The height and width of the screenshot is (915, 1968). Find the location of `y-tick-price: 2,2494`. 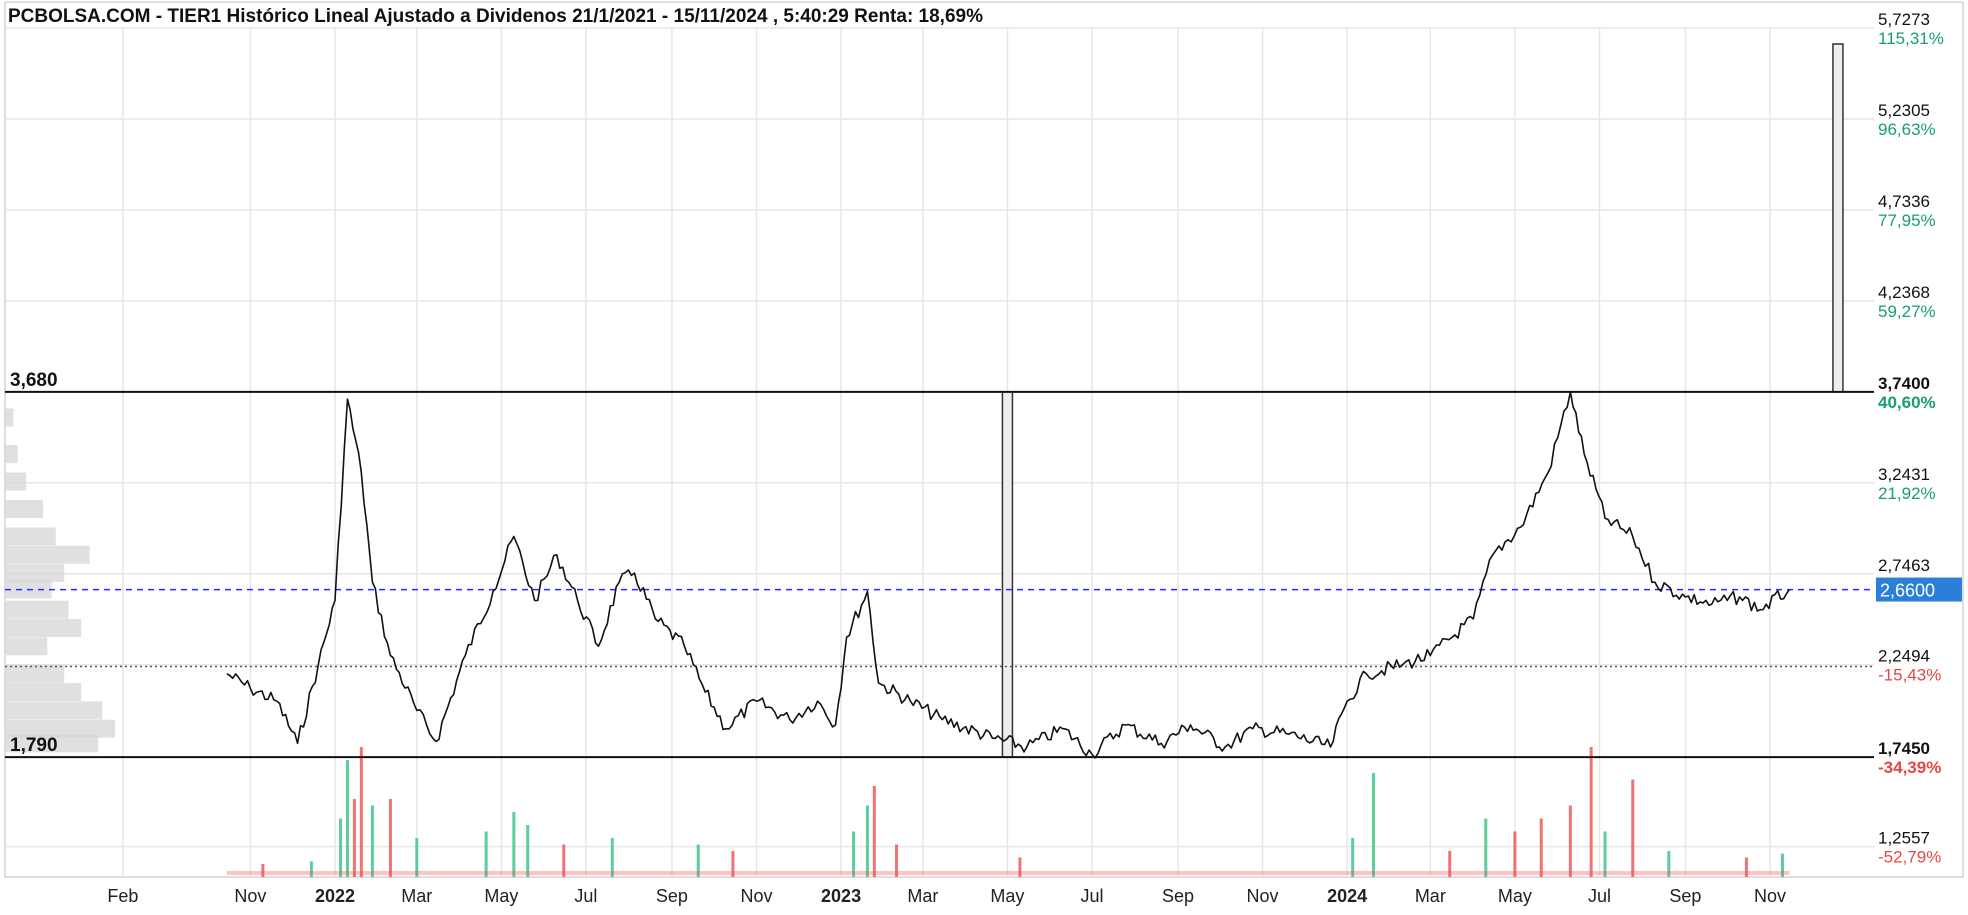

y-tick-price: 2,2494 is located at coordinates (1904, 656).